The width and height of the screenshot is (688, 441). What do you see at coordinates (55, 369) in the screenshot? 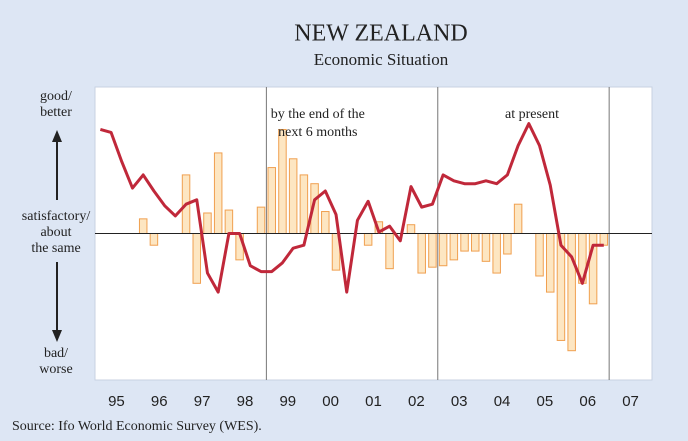
I see `y-side-label: worse` at bounding box center [55, 369].